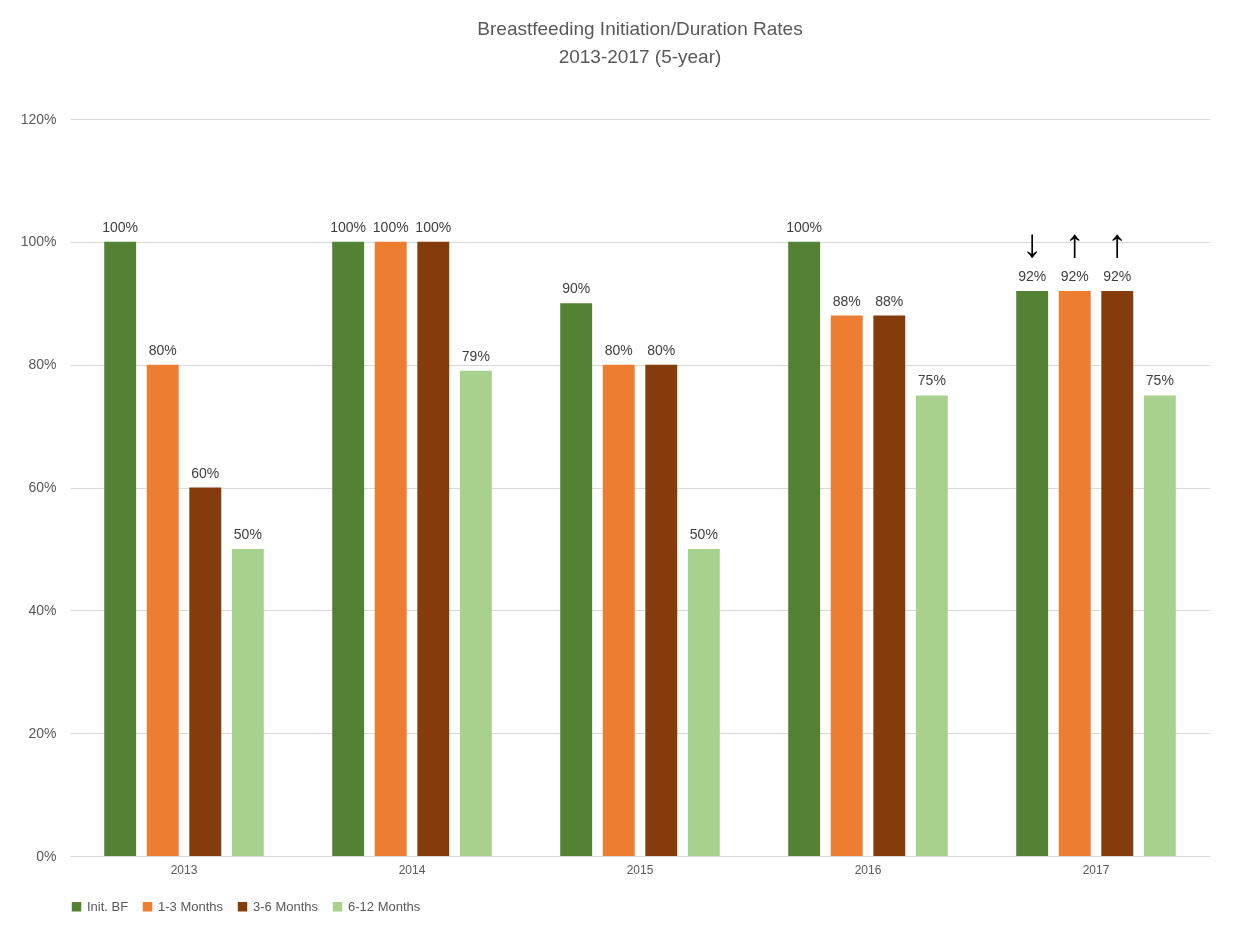  I want to click on text: 2013-2017 (5-year), so click(640, 56).